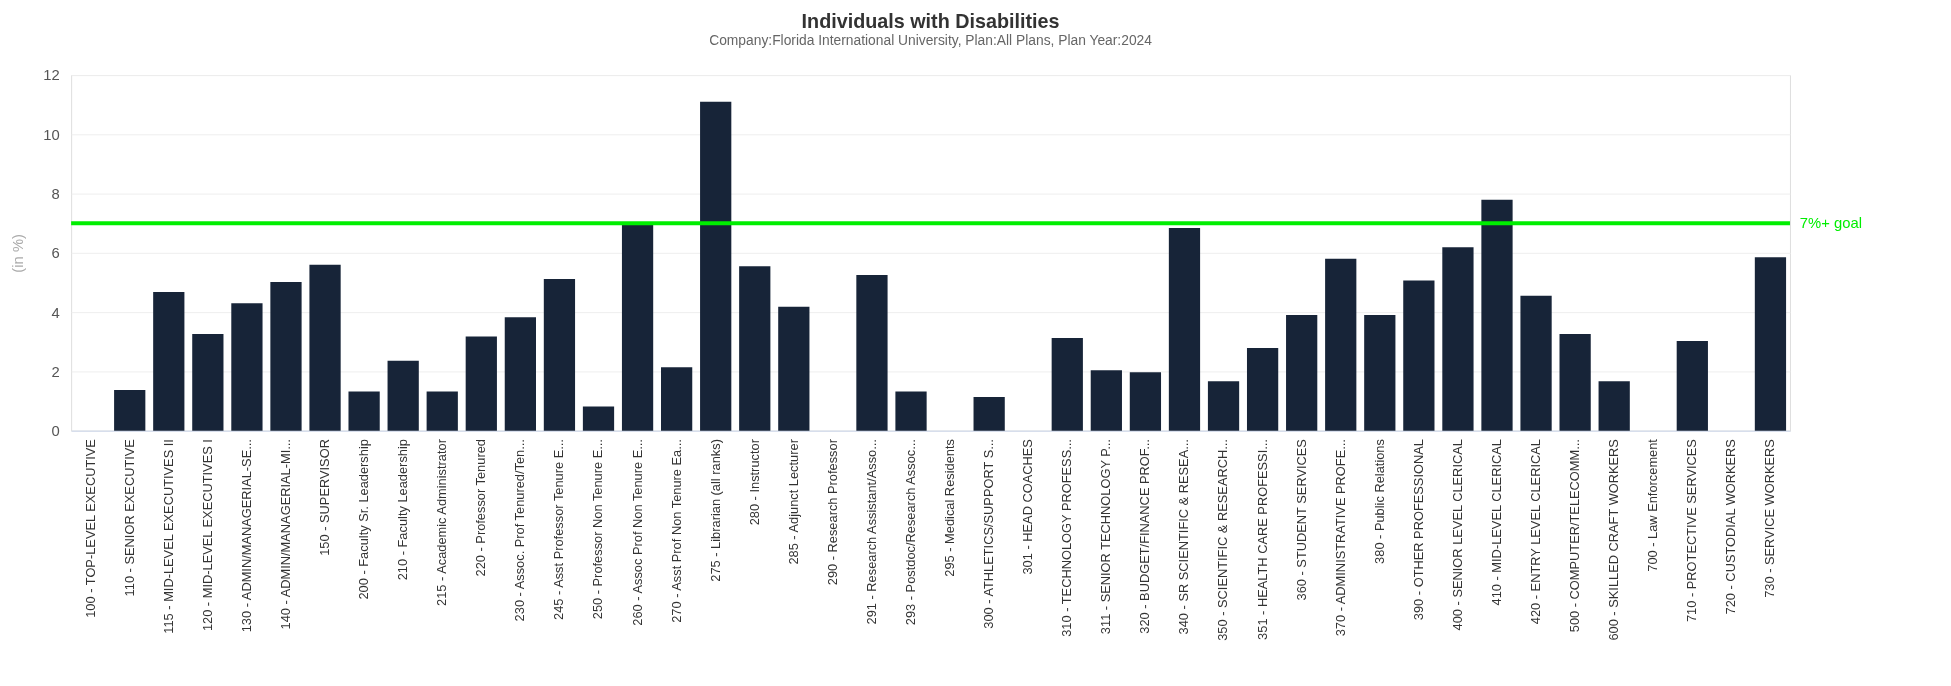 Image resolution: width=1951 pixels, height=686 pixels. I want to click on x-tick-label: 290 - Research Professor, so click(832, 512).